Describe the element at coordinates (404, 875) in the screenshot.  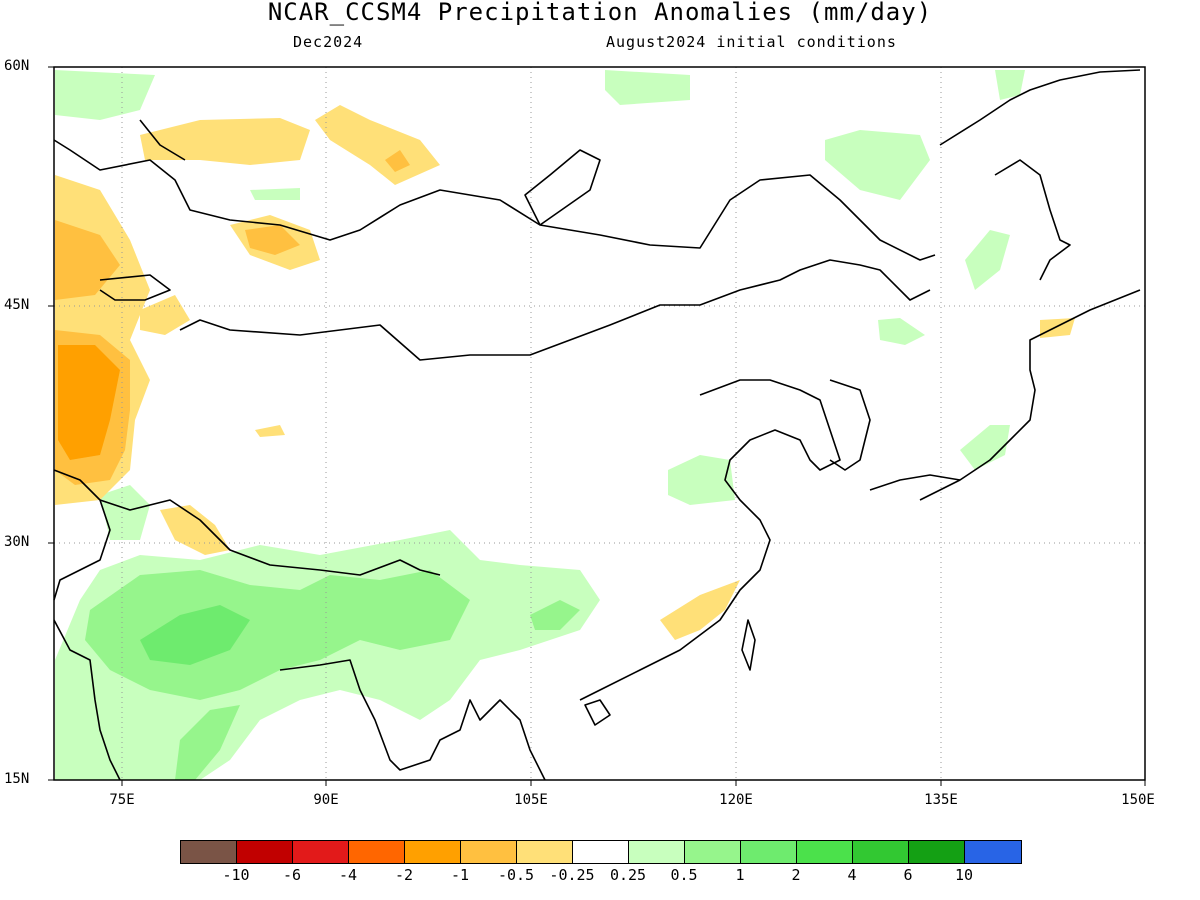
I see `colorbar-label: -2` at that location.